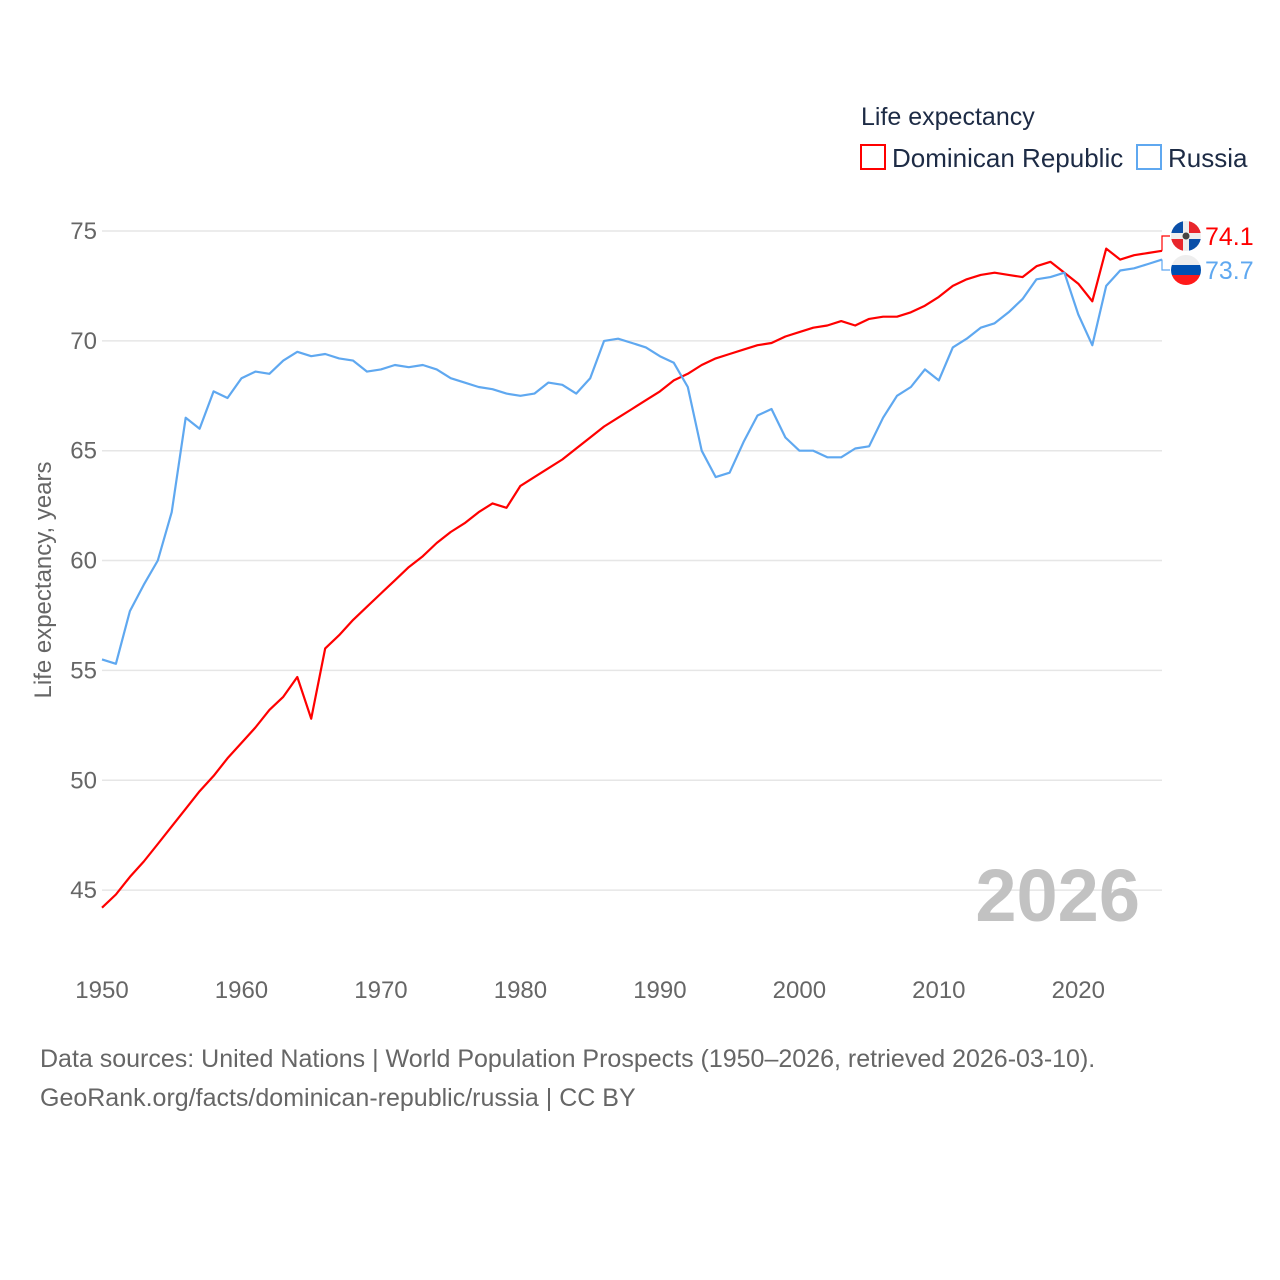  Describe the element at coordinates (1007, 158) in the screenshot. I see `legend-label: Dominican Republic` at that location.